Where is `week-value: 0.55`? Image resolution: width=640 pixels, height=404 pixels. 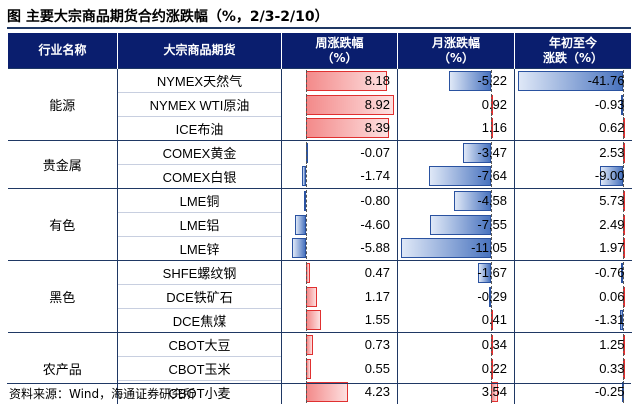 week-value: 0.55 is located at coordinates (377, 368).